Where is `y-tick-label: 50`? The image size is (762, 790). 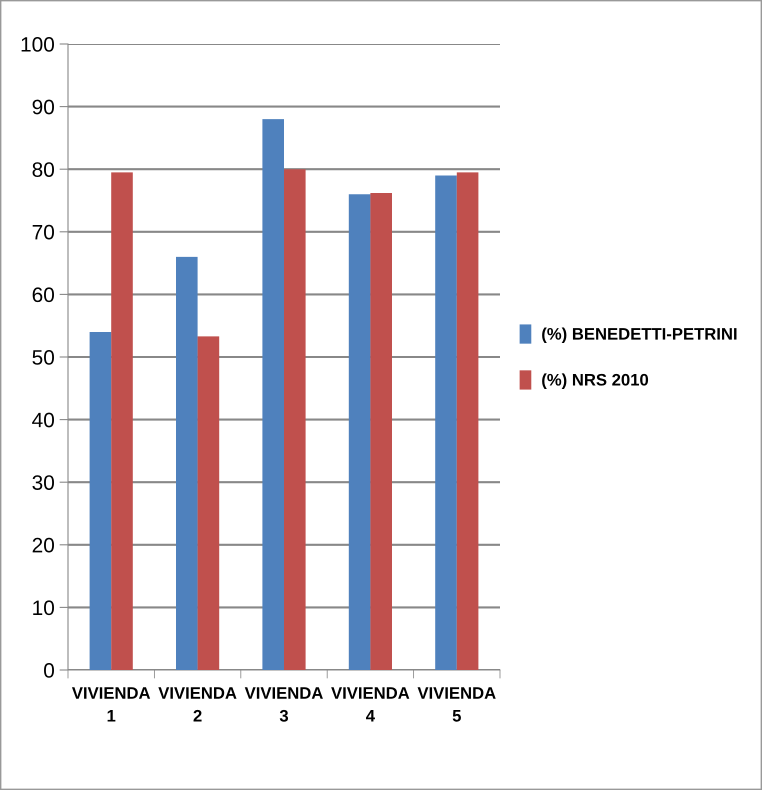 y-tick-label: 50 is located at coordinates (43, 357).